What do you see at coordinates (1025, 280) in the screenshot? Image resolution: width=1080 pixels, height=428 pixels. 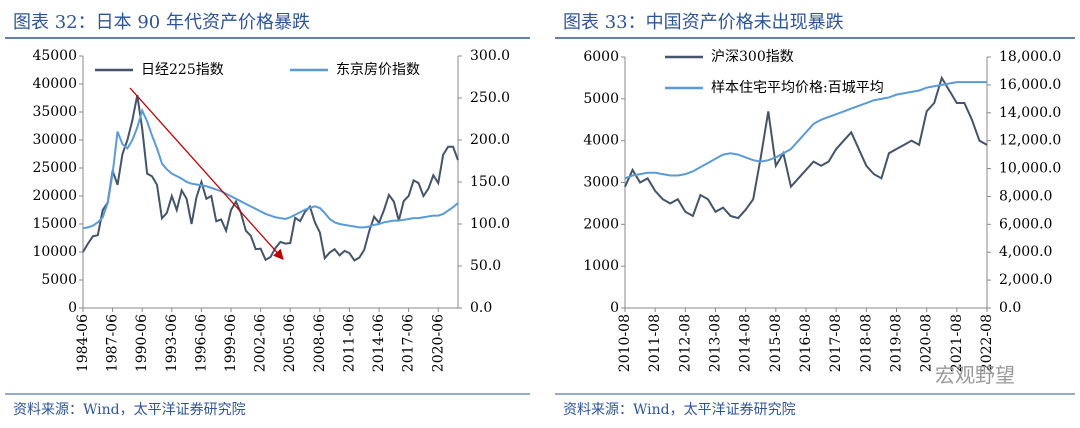 I see `y2-tick-label: 2,000.0` at bounding box center [1025, 280].